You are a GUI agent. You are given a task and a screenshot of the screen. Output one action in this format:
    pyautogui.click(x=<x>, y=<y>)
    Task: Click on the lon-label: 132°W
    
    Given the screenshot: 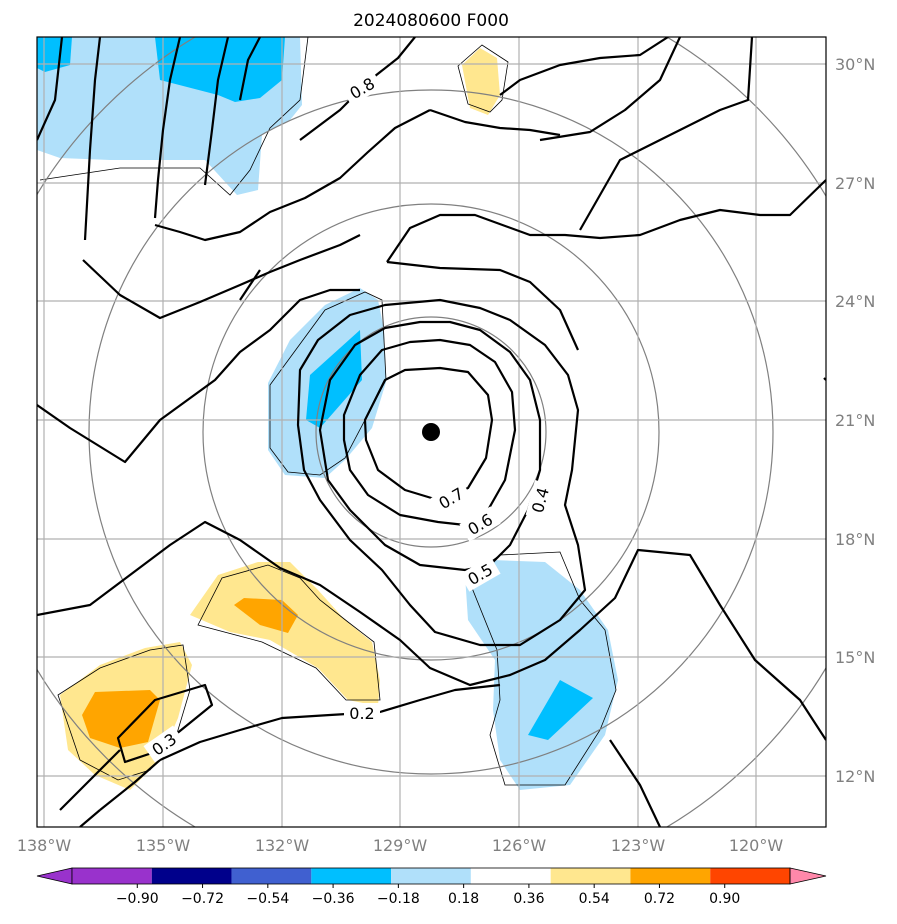 What is the action you would take?
    pyautogui.click(x=282, y=845)
    